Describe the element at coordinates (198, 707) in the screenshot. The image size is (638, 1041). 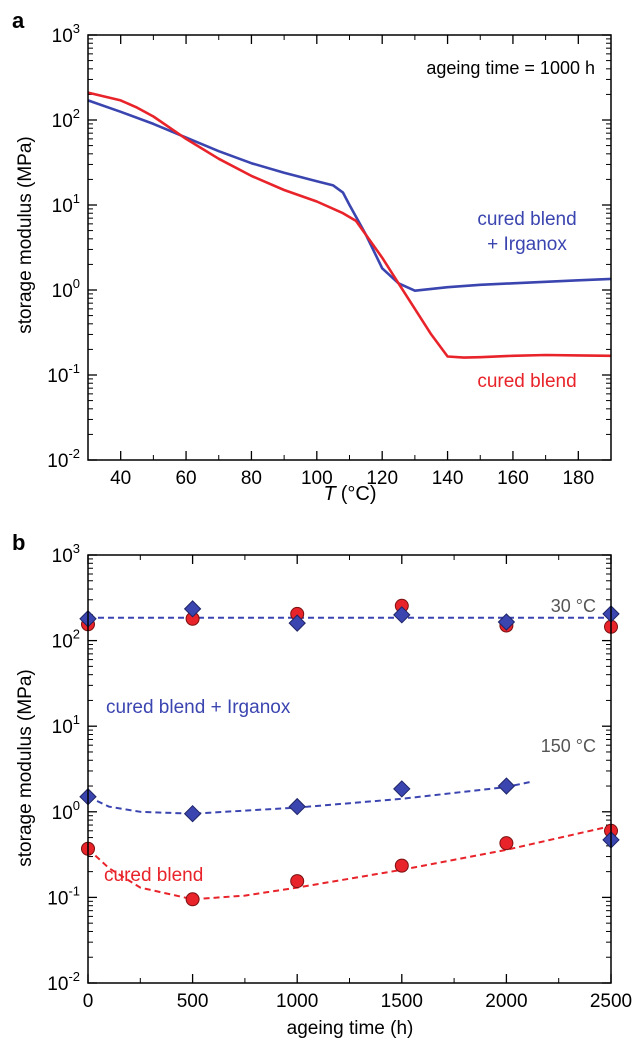
I see `series-label-irganox-b: cured blend + Irganox` at that location.